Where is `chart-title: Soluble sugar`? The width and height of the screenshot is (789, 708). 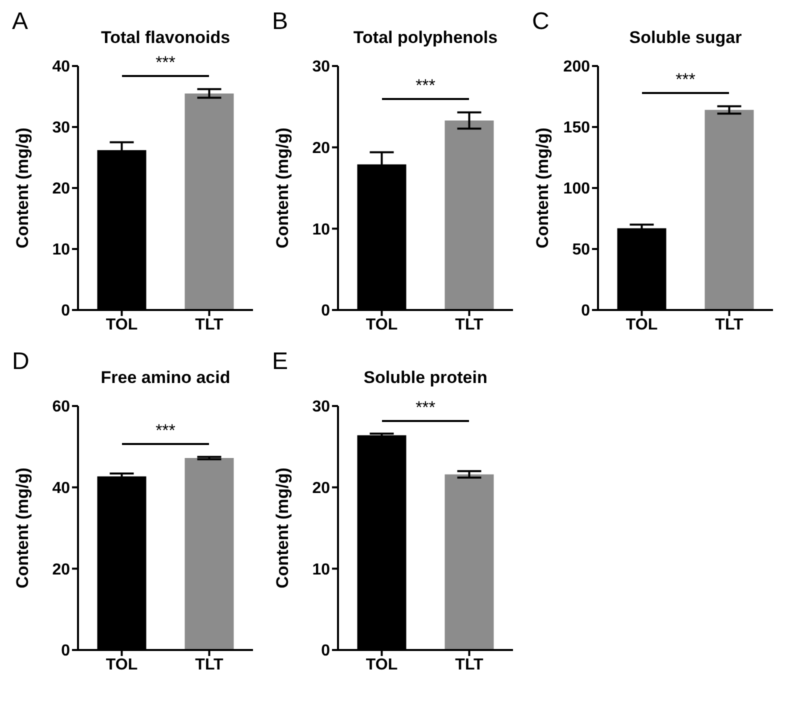 chart-title: Soluble sugar is located at coordinates (685, 38).